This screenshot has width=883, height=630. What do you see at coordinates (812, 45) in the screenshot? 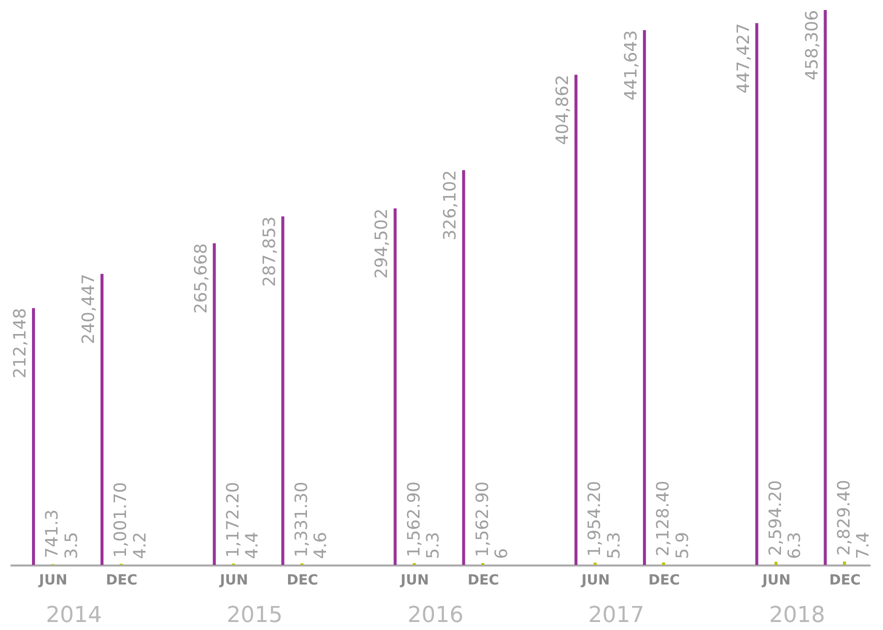
I see `data-label: 458,306` at bounding box center [812, 45].